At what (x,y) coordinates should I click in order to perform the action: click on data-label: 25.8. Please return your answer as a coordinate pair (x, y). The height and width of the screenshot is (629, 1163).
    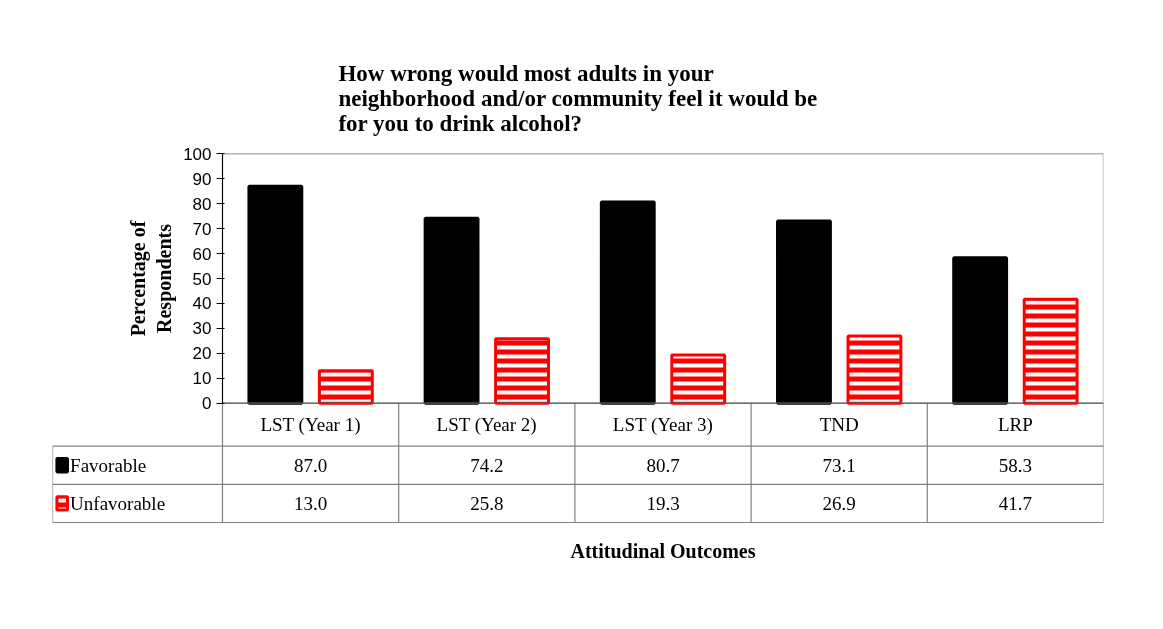
    Looking at the image, I should click on (487, 503).